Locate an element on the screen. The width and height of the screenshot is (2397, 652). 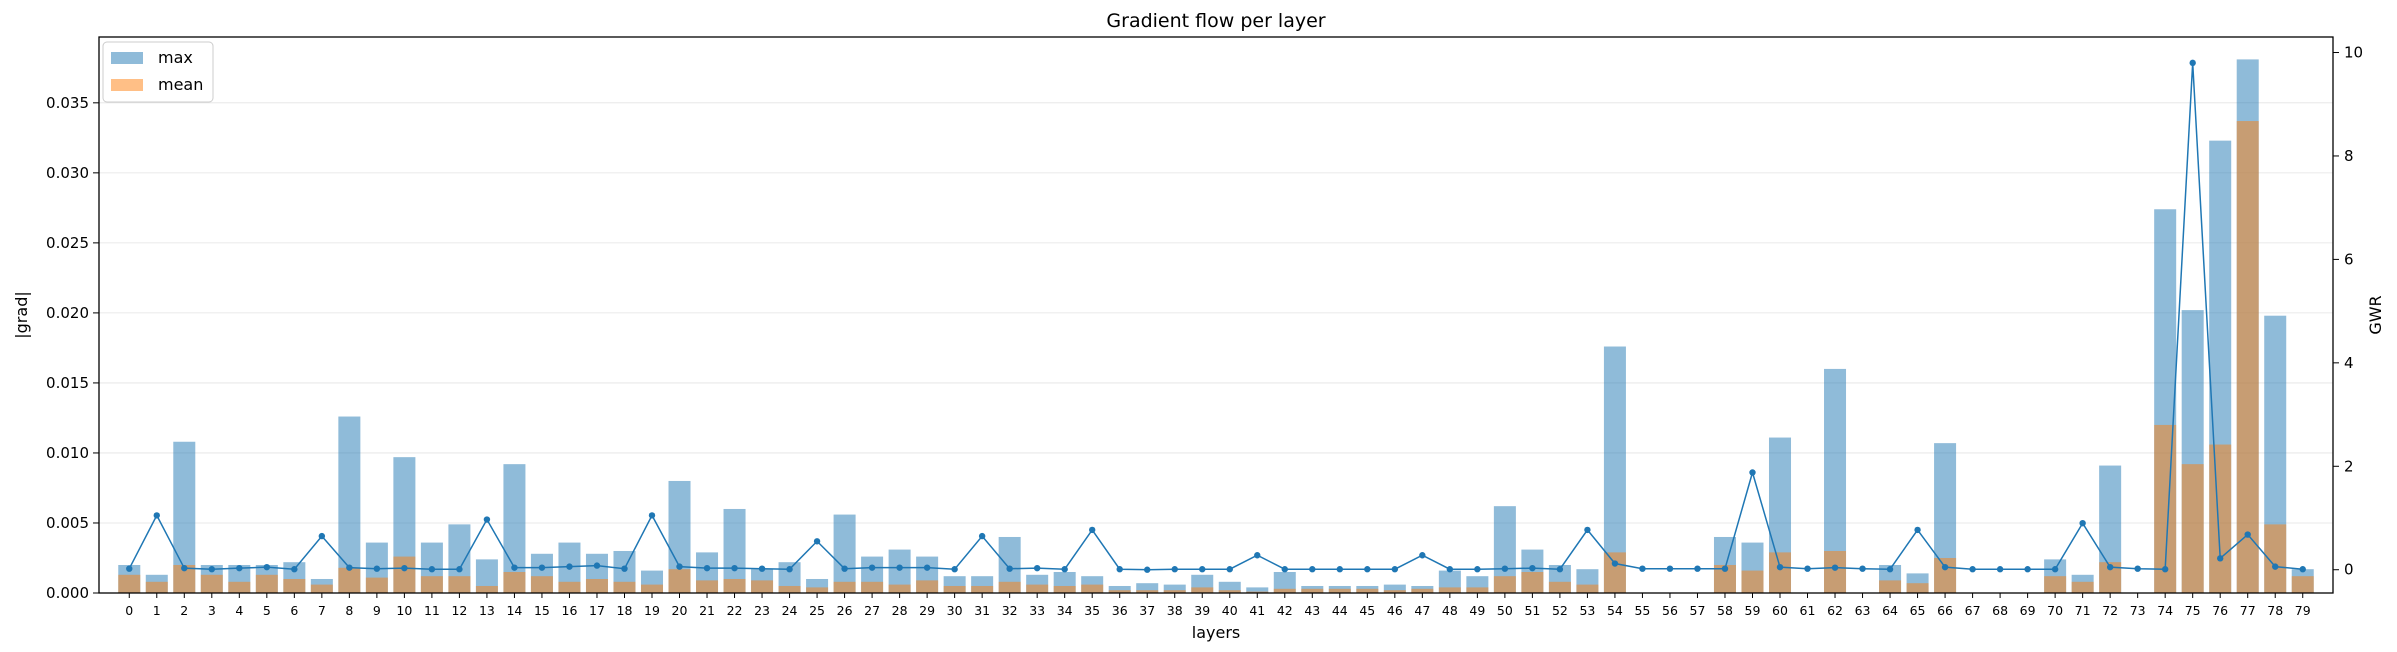
x-tick-label: 47 is located at coordinates (1422, 610).